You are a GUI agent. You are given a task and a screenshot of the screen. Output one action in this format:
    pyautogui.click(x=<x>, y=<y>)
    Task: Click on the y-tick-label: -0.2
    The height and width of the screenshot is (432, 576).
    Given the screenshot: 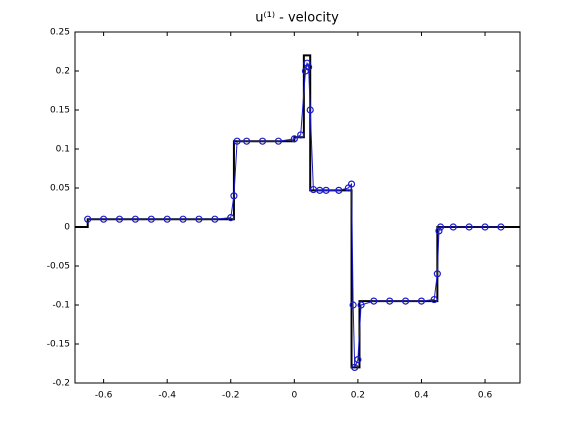 What is the action you would take?
    pyautogui.click(x=61, y=384)
    